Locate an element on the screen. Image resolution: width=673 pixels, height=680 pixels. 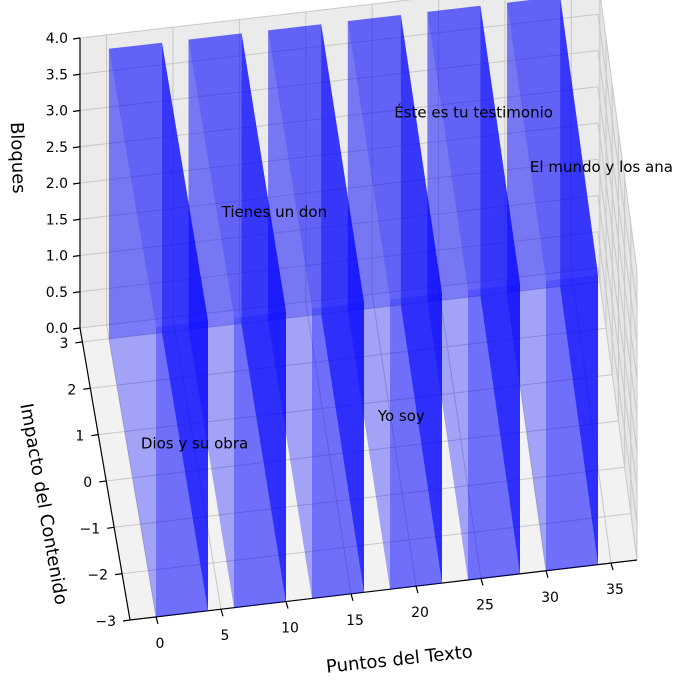
block-1-back-face is located at coordinates (135, 190).